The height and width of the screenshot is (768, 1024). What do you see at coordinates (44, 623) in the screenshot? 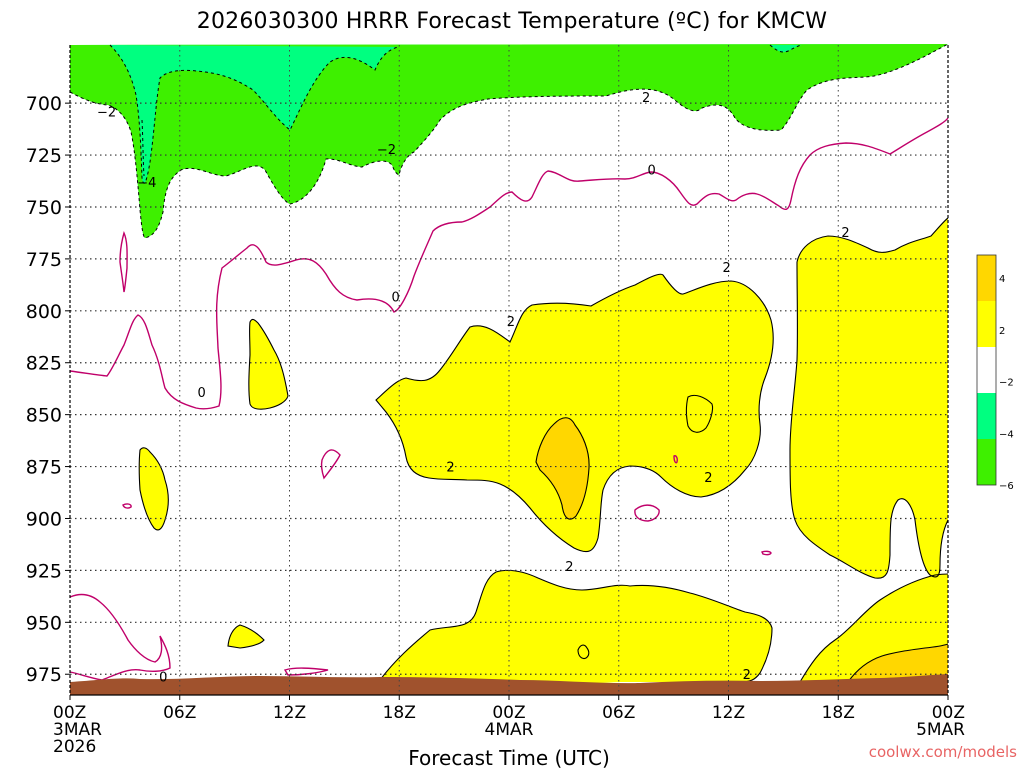
I see `y-tick-label: 950` at bounding box center [44, 623].